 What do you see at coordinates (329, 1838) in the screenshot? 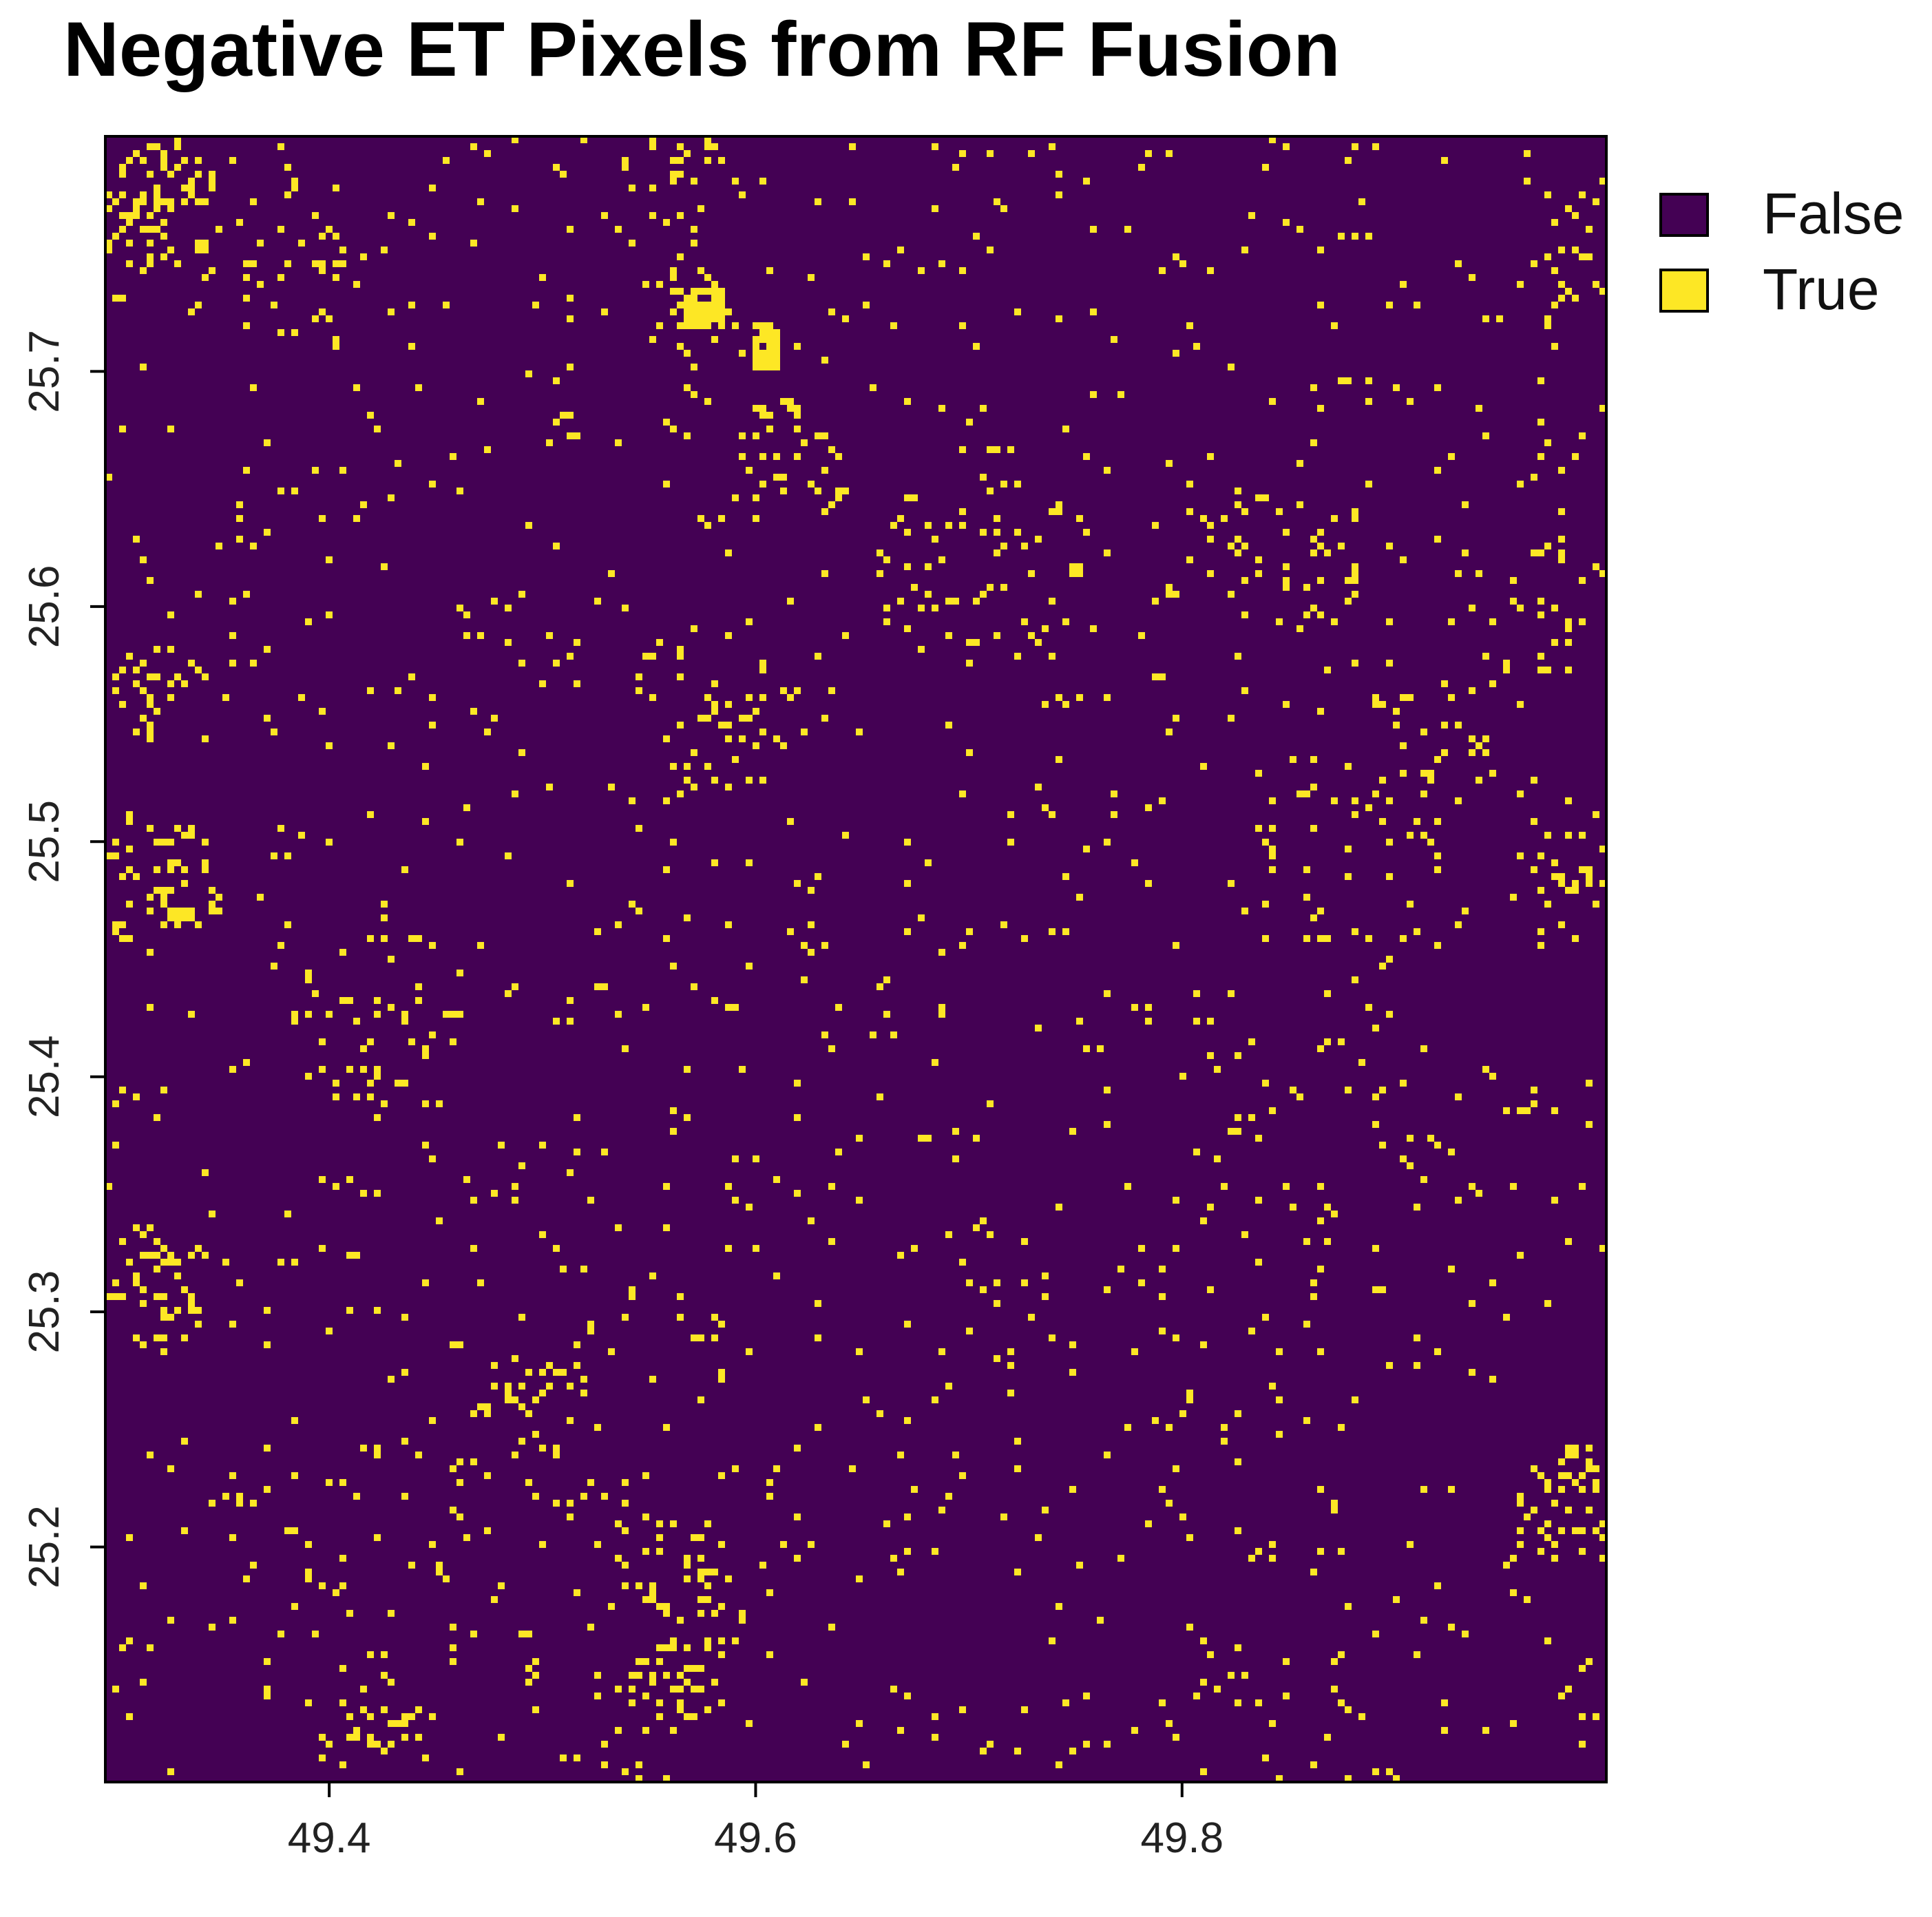
I see `x-tick-label: 49.4` at bounding box center [329, 1838].